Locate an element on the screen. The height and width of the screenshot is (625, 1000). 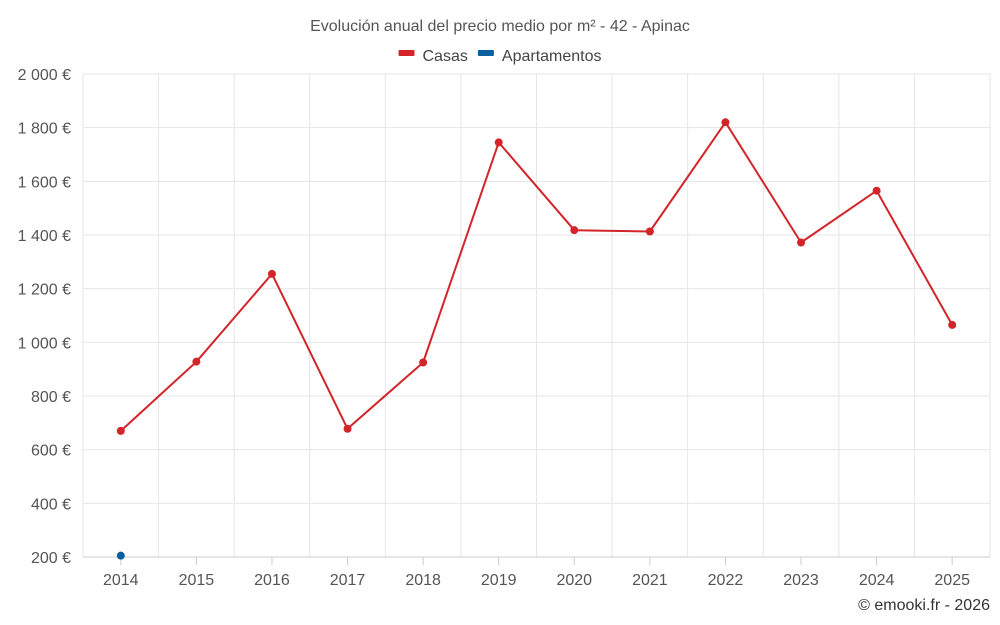
y-tick-label: 200 € is located at coordinates (51, 558).